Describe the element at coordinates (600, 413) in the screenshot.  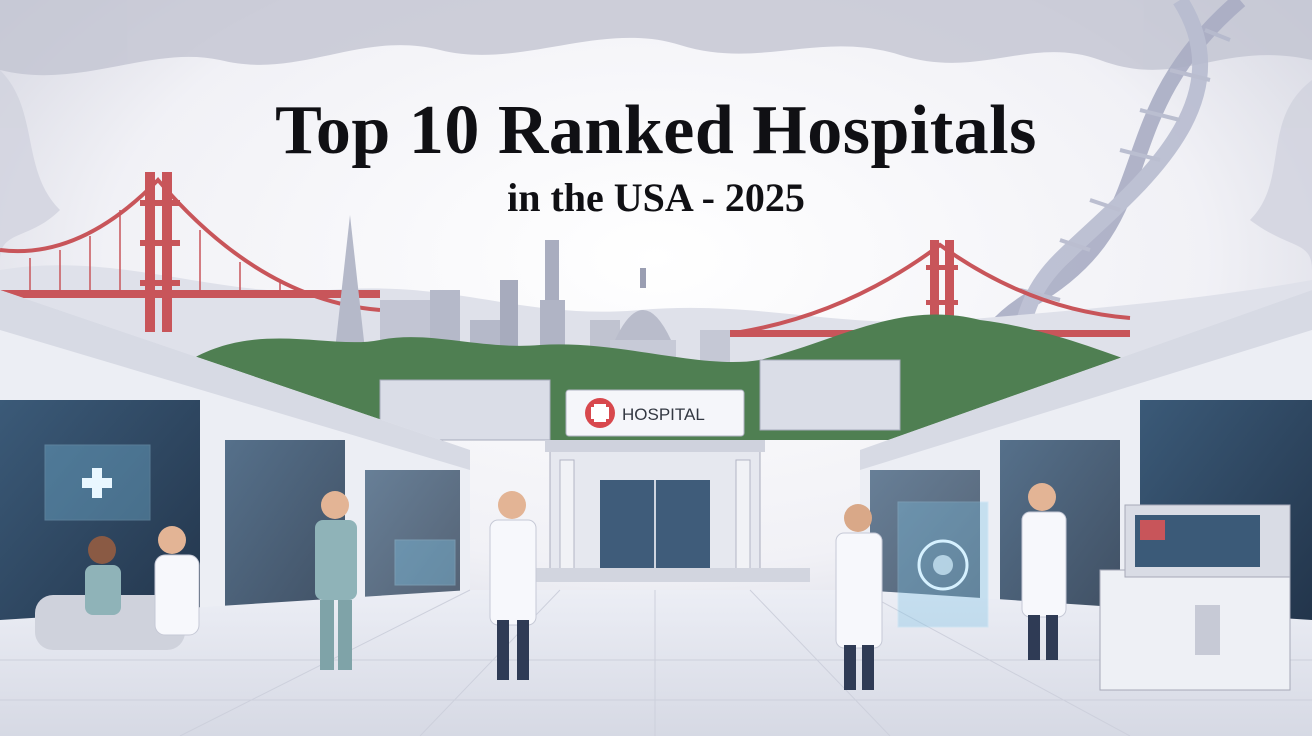
I see `red-cross-icon` at that location.